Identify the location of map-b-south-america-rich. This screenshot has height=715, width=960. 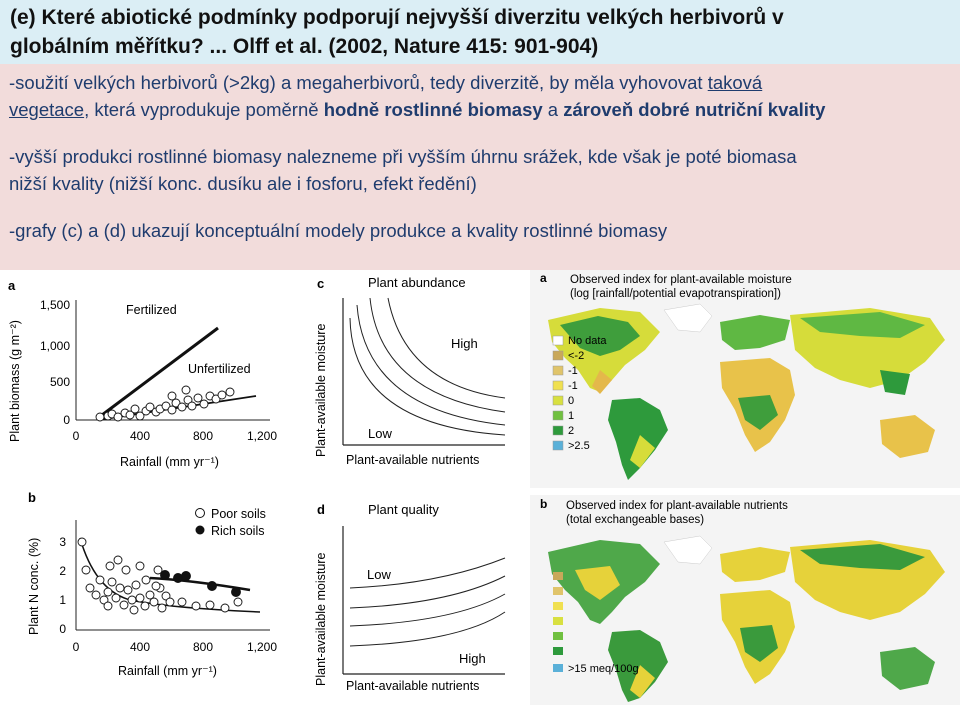
(642, 681).